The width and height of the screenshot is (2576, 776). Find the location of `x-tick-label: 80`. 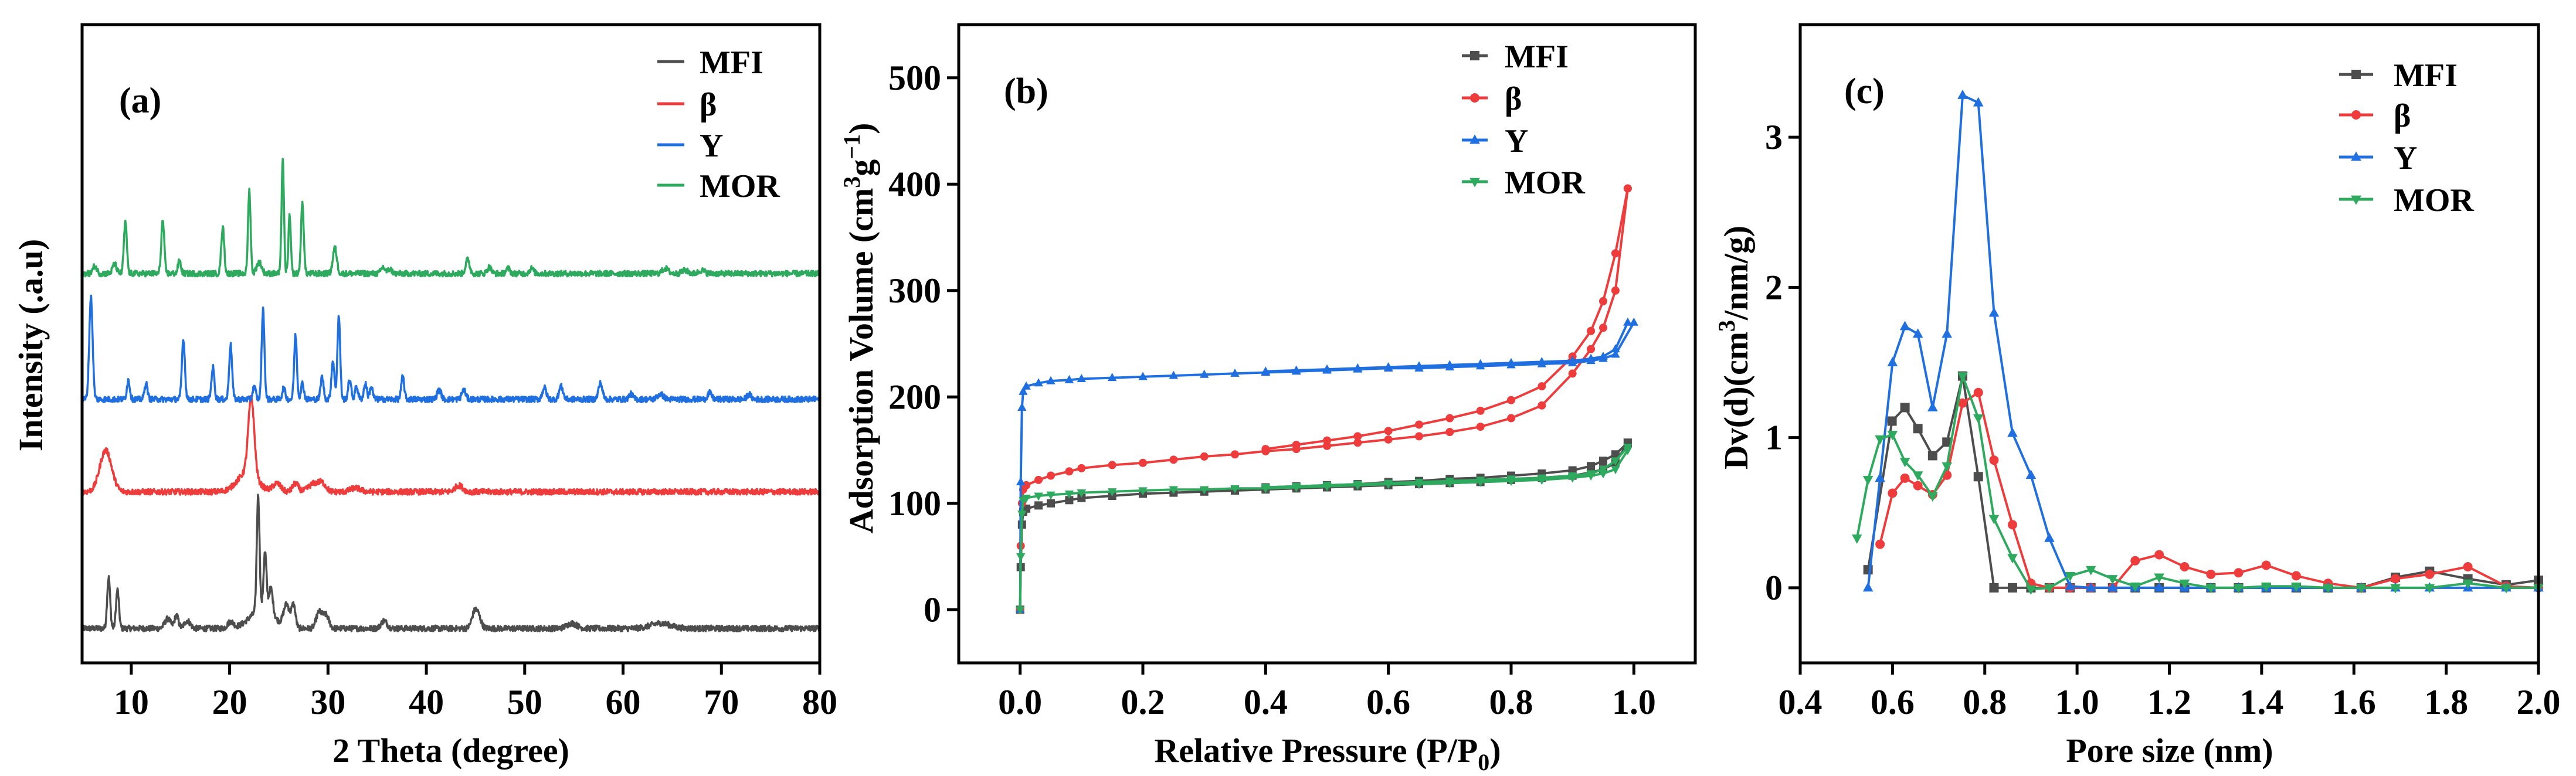

x-tick-label: 80 is located at coordinates (819, 702).